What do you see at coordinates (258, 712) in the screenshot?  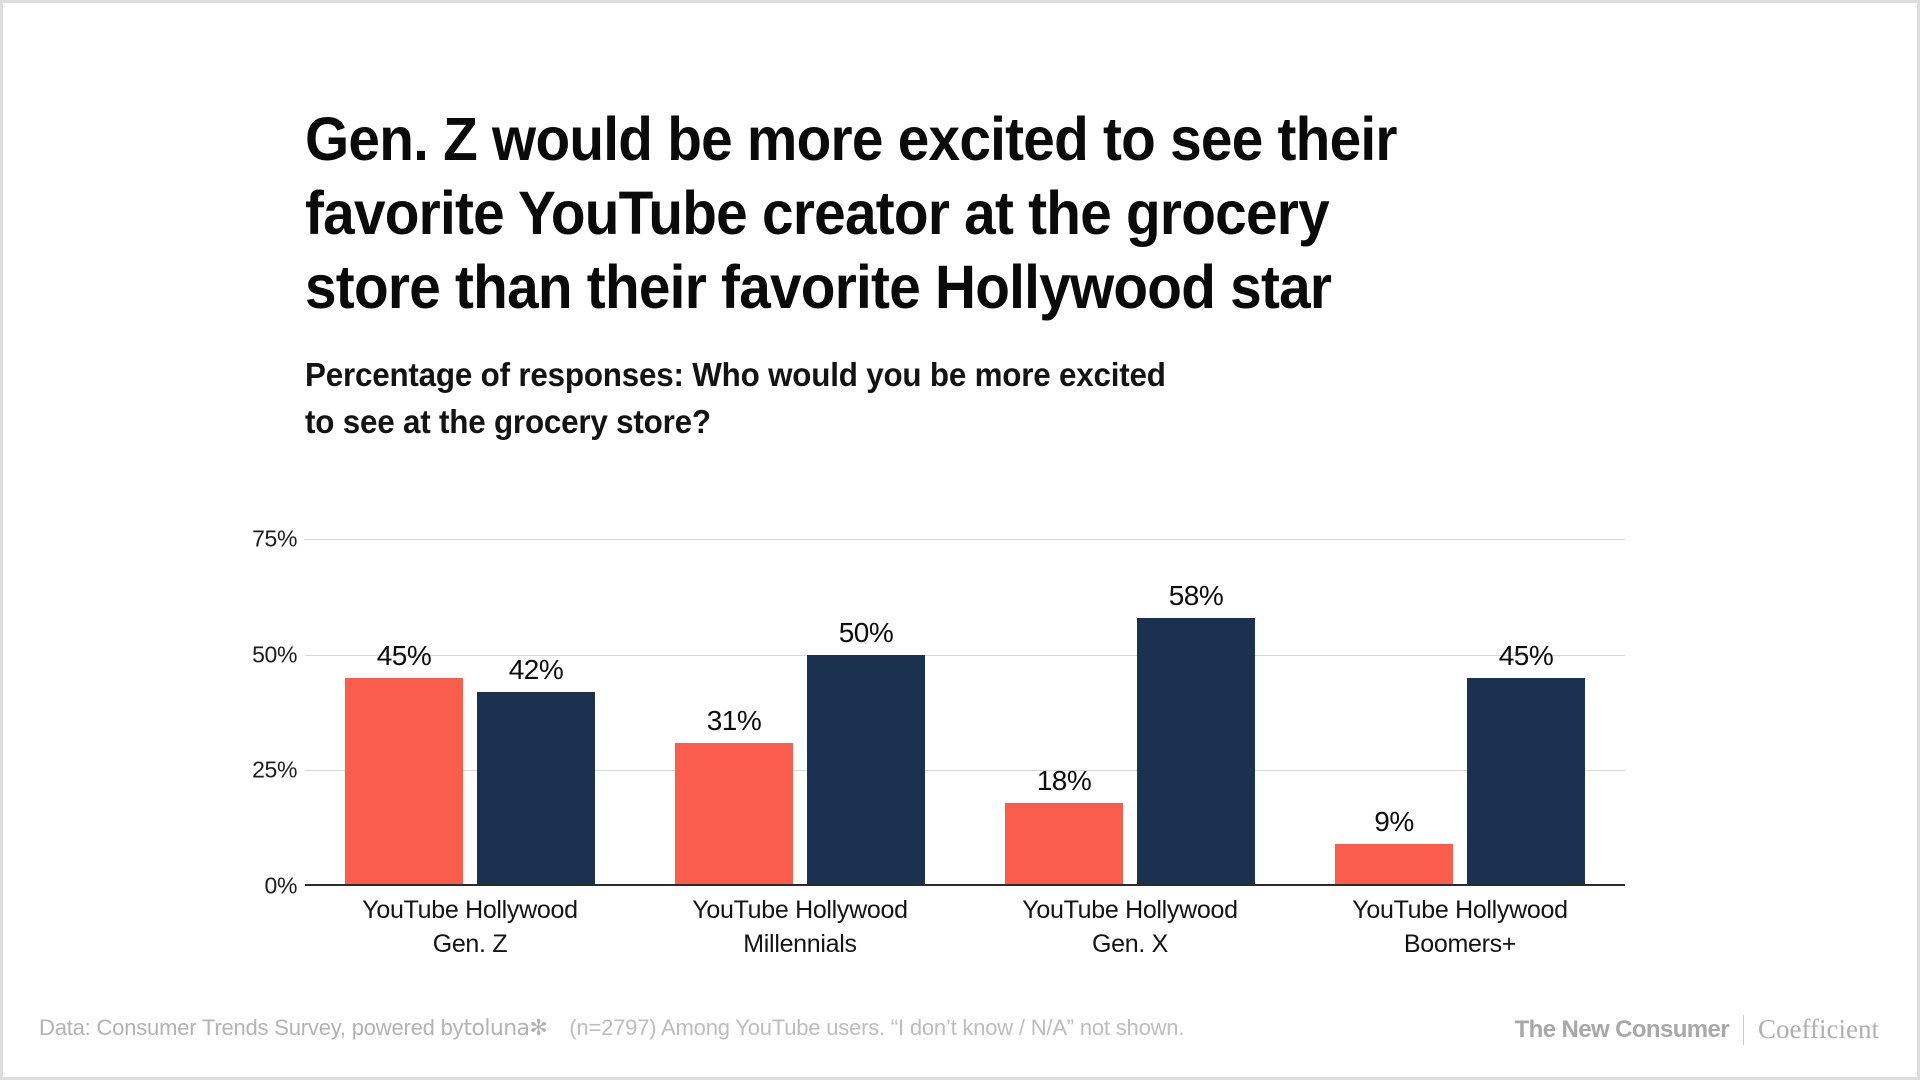 I see `y-axis: 75% 50% 25% 0%` at bounding box center [258, 712].